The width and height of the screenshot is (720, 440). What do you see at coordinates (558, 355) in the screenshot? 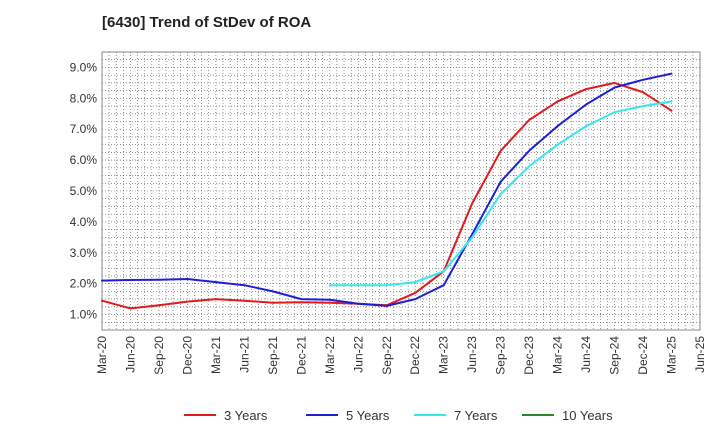
I see `x-tick-label: Mar-24` at bounding box center [558, 355].